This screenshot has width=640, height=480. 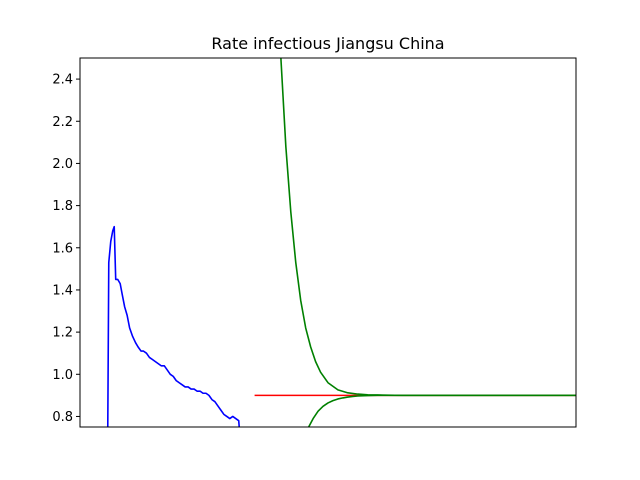 I want to click on y-tick-label: 1.8, so click(x=62, y=206).